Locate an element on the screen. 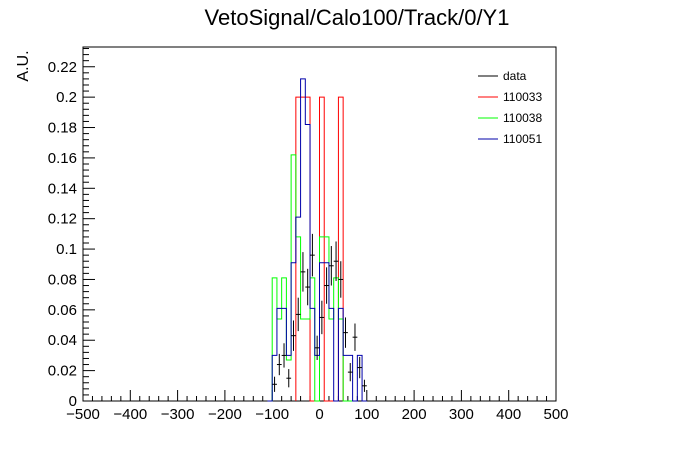 This screenshot has width=696, height=472. chart-title: VetoSignal/Calo100/Track/0/Y1 is located at coordinates (357, 17).